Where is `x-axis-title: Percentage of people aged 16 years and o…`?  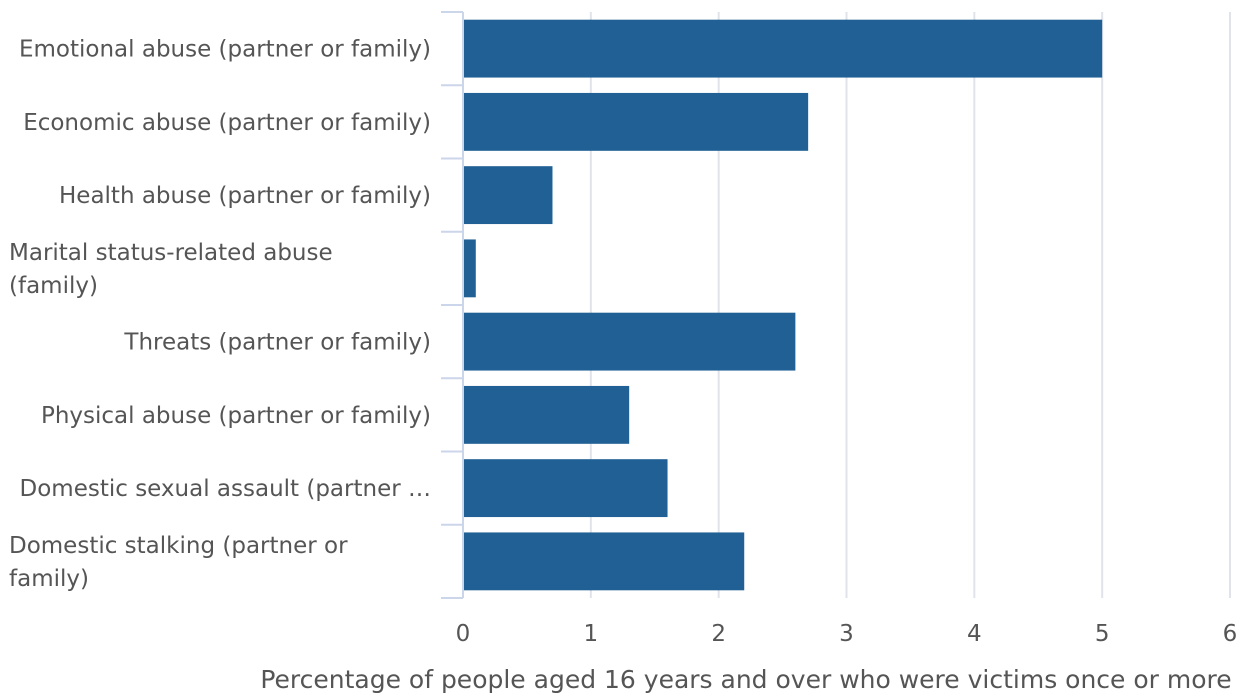
x-axis-title: Percentage of people aged 16 years and o… is located at coordinates (745, 679).